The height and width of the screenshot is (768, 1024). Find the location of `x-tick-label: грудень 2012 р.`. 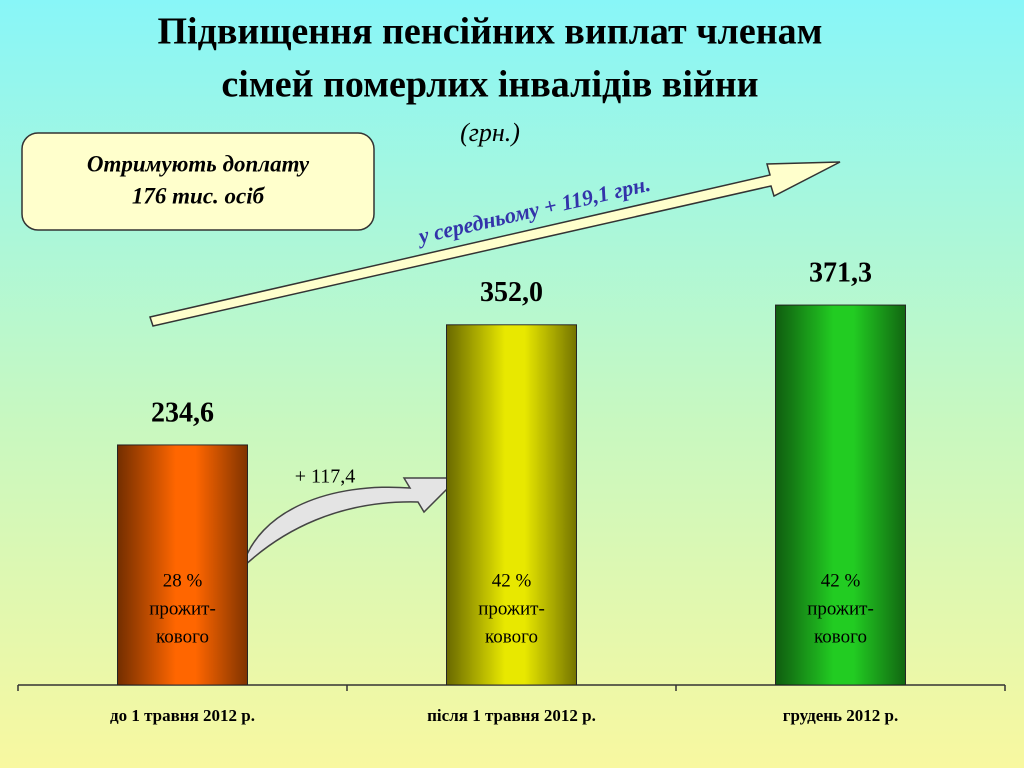

x-tick-label: грудень 2012 р. is located at coordinates (841, 715).